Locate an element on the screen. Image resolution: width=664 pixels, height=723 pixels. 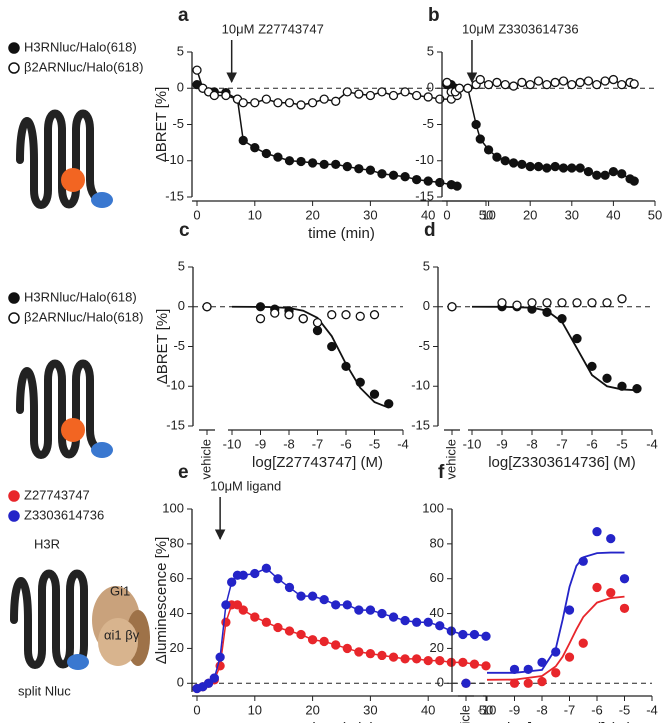
x-tick-label: 0 is located at coordinates (196, 709).